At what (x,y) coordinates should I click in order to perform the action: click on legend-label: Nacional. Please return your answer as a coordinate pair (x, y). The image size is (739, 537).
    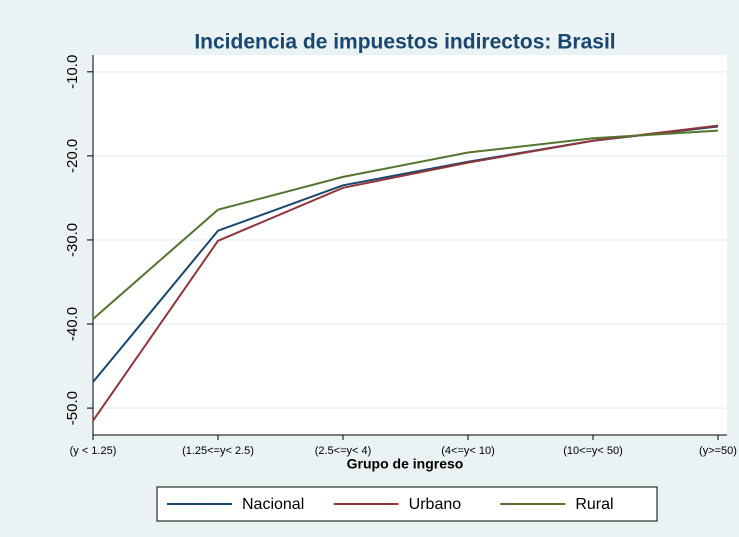
    Looking at the image, I should click on (273, 504).